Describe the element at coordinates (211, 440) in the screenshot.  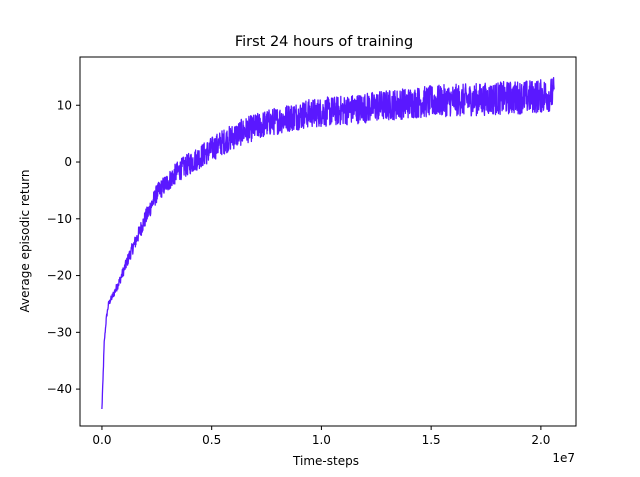
I see `x-tick-label: 0.5` at that location.